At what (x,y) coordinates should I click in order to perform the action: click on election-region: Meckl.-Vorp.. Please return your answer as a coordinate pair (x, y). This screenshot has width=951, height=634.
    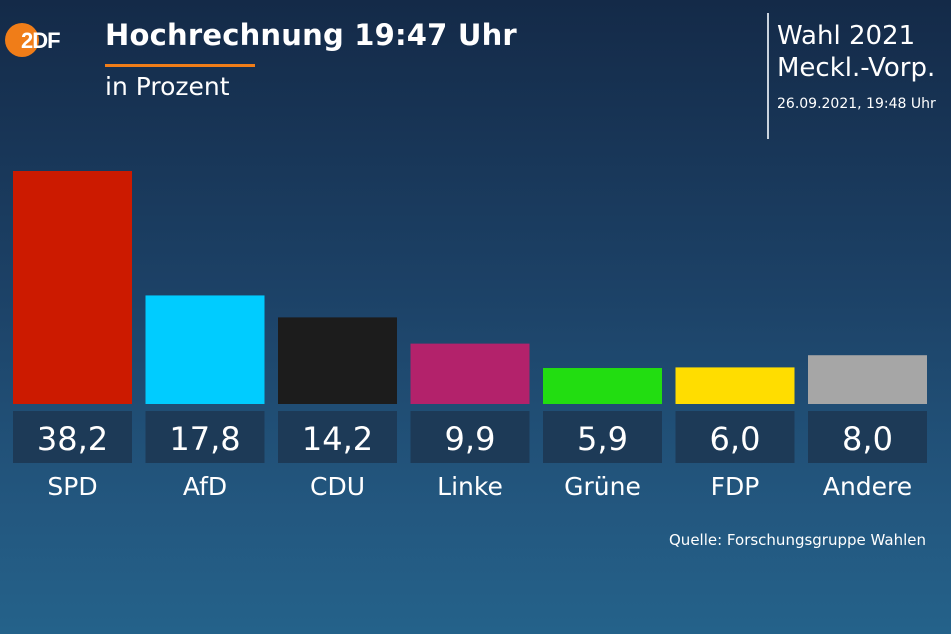
    Looking at the image, I should click on (856, 68).